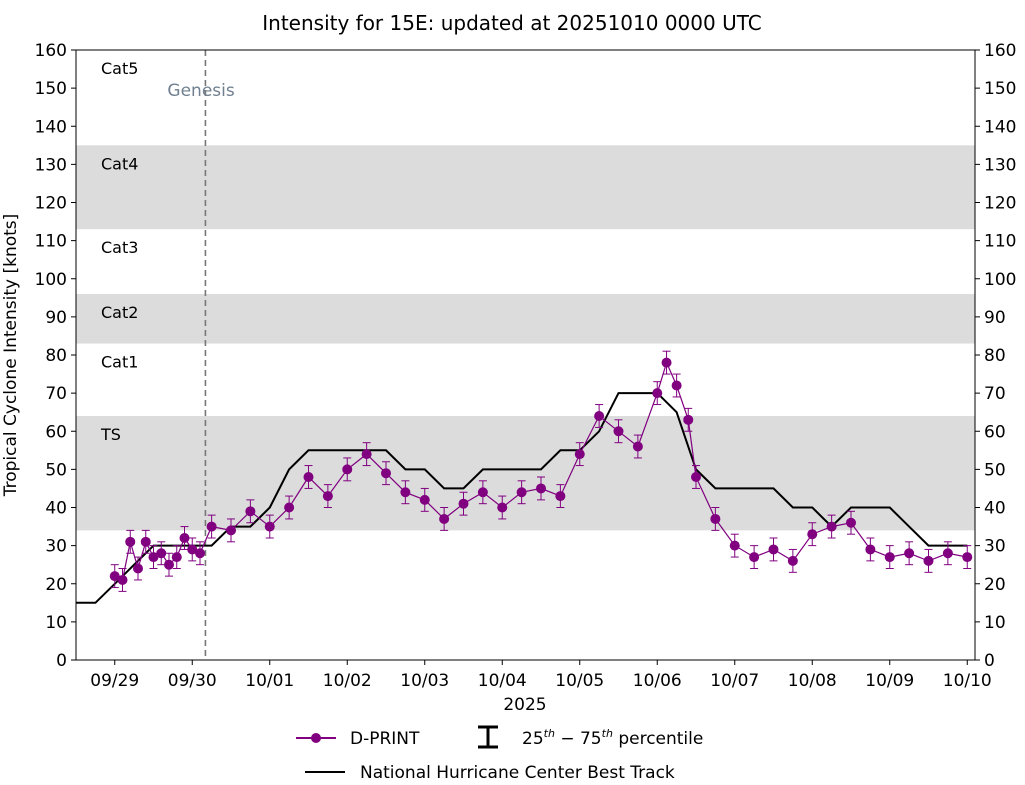  I want to click on band-label-cat5: Cat5, so click(119, 68).